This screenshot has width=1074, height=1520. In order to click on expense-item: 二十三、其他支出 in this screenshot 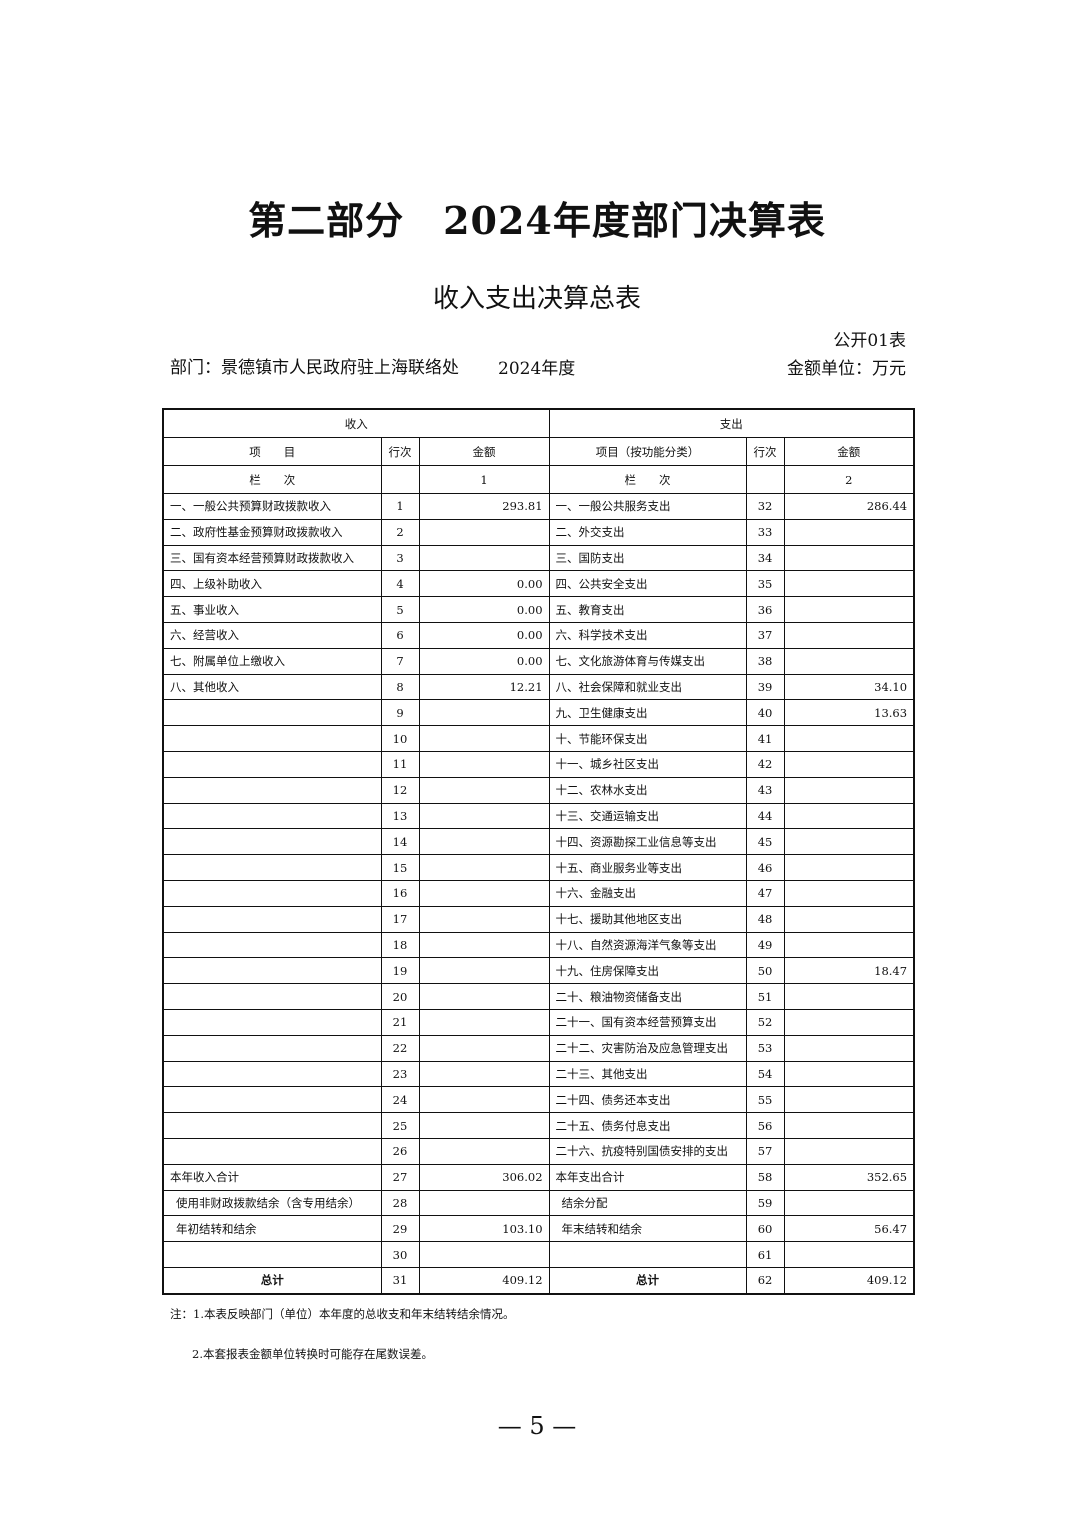, I will do `click(647, 1074)`.